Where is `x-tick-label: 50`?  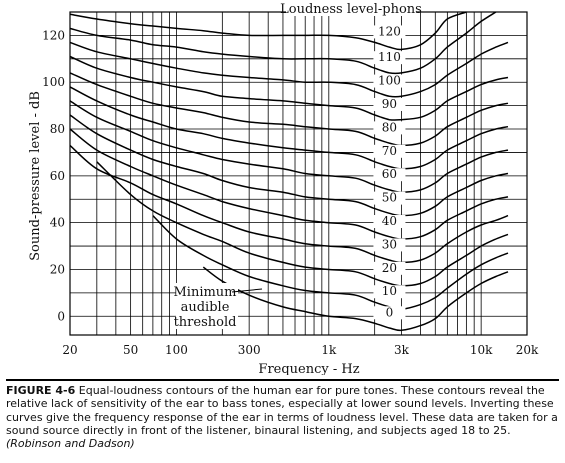 x-tick-label: 50 is located at coordinates (130, 350).